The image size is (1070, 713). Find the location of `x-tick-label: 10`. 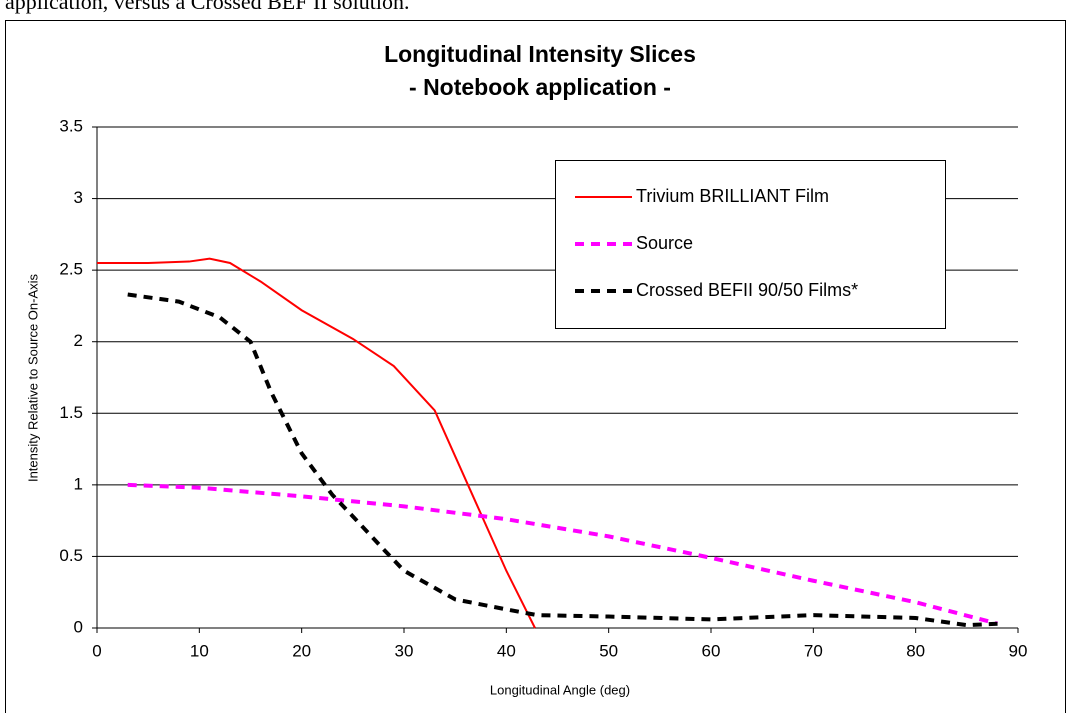

x-tick-label: 10 is located at coordinates (199, 650).